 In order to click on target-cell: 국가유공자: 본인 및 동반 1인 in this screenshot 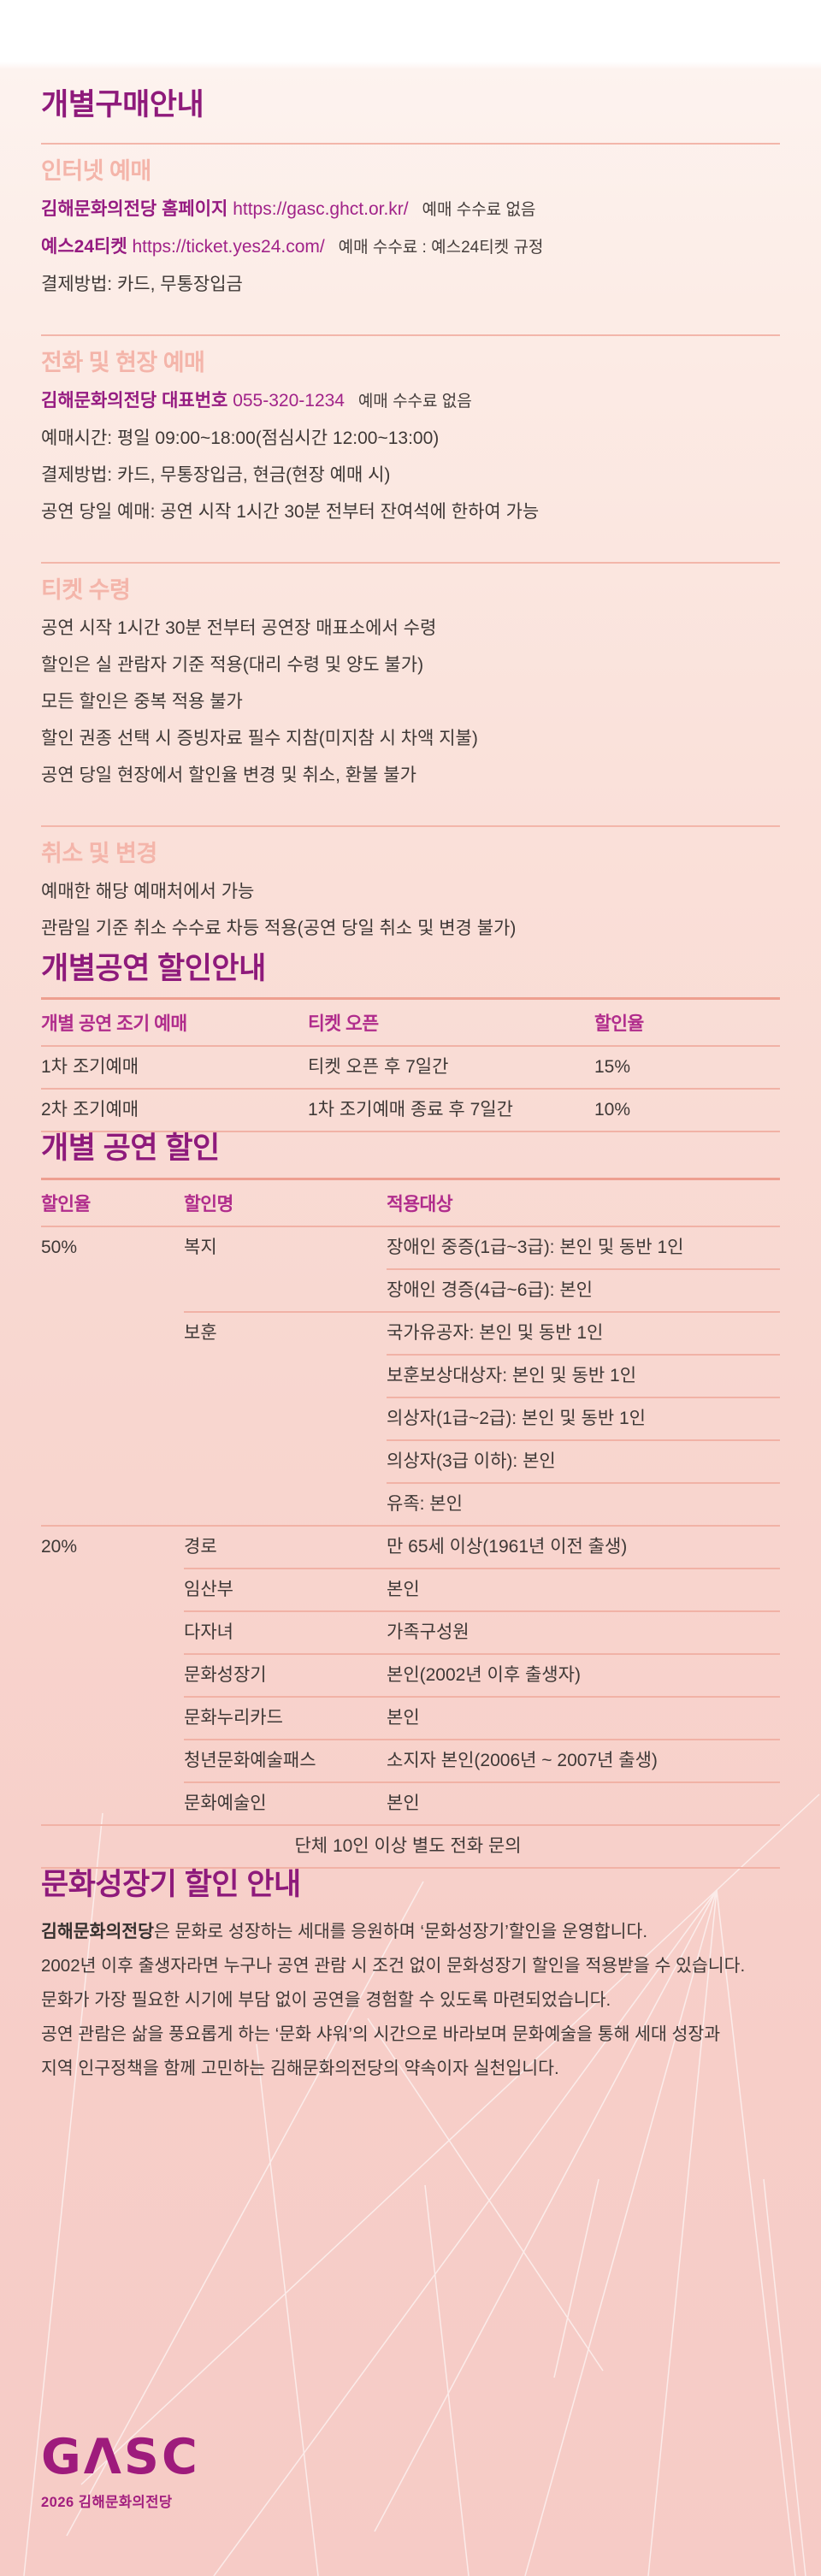, I will do `click(583, 1332)`.